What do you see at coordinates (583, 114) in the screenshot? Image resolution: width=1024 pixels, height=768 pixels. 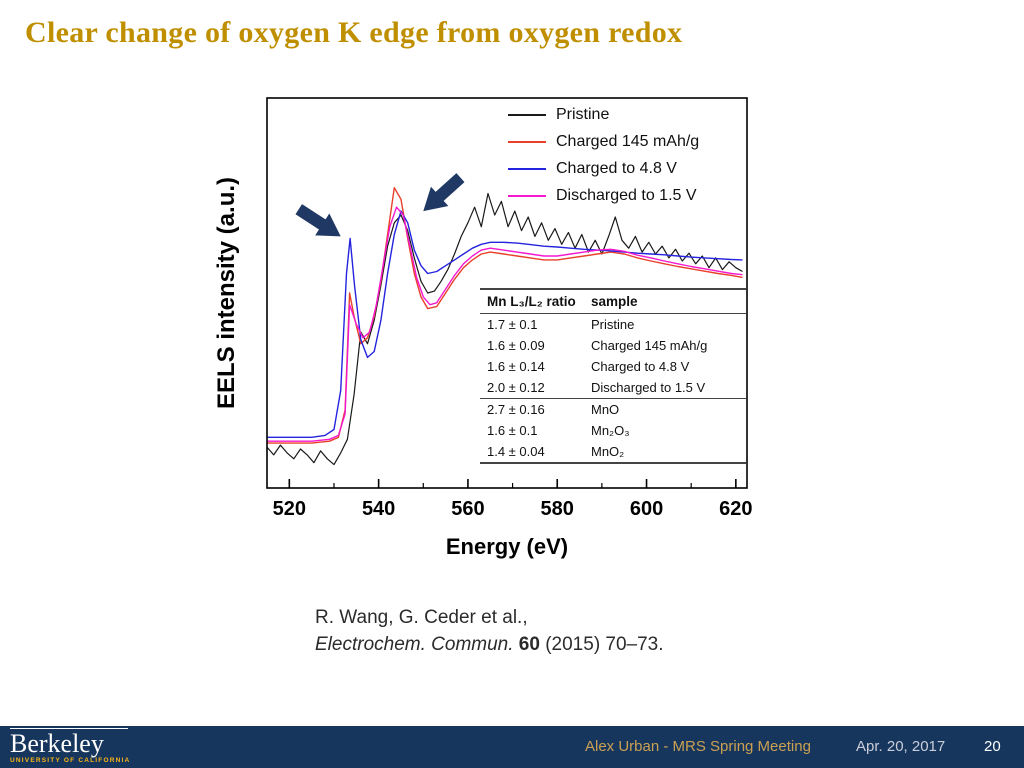 I see `legend-label: Pristine` at bounding box center [583, 114].